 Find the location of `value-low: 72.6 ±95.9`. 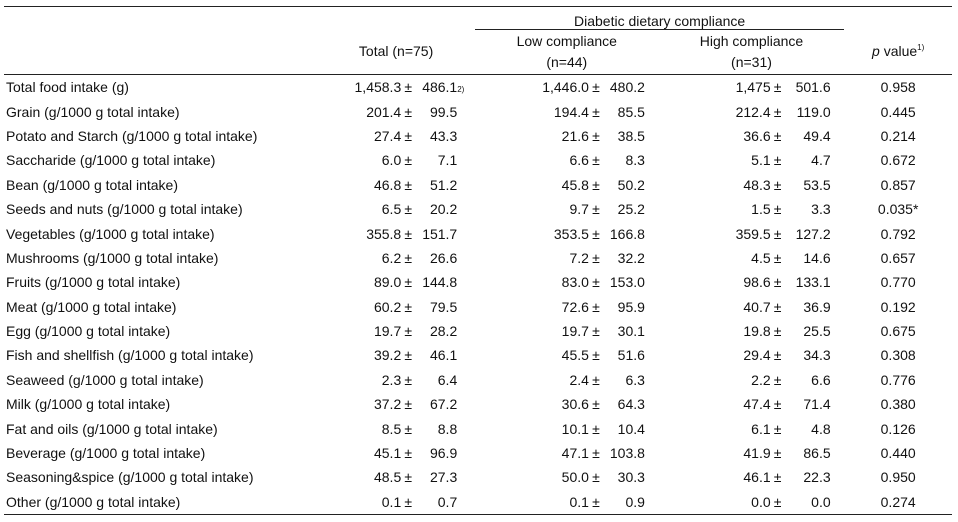

value-low: 72.6 ±95.9 is located at coordinates (570, 307).